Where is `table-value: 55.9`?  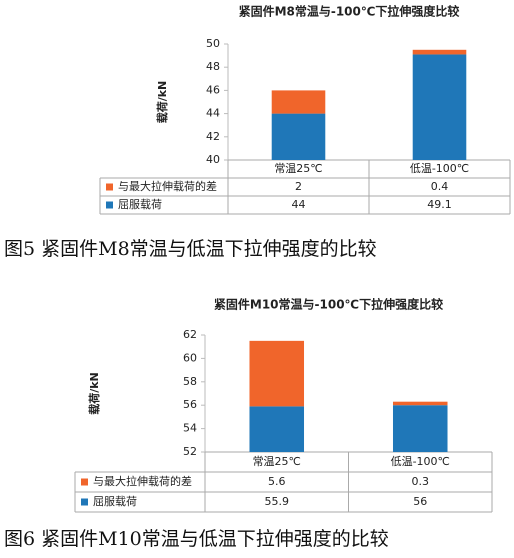
table-value: 55.9 is located at coordinates (277, 501).